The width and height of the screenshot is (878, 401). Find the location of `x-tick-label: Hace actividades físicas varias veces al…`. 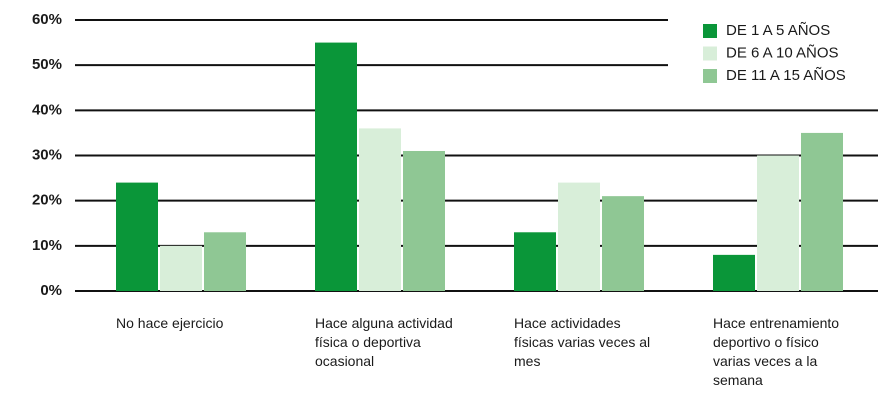

x-tick-label: Hace actividades físicas varias veces al… is located at coordinates (582, 342).